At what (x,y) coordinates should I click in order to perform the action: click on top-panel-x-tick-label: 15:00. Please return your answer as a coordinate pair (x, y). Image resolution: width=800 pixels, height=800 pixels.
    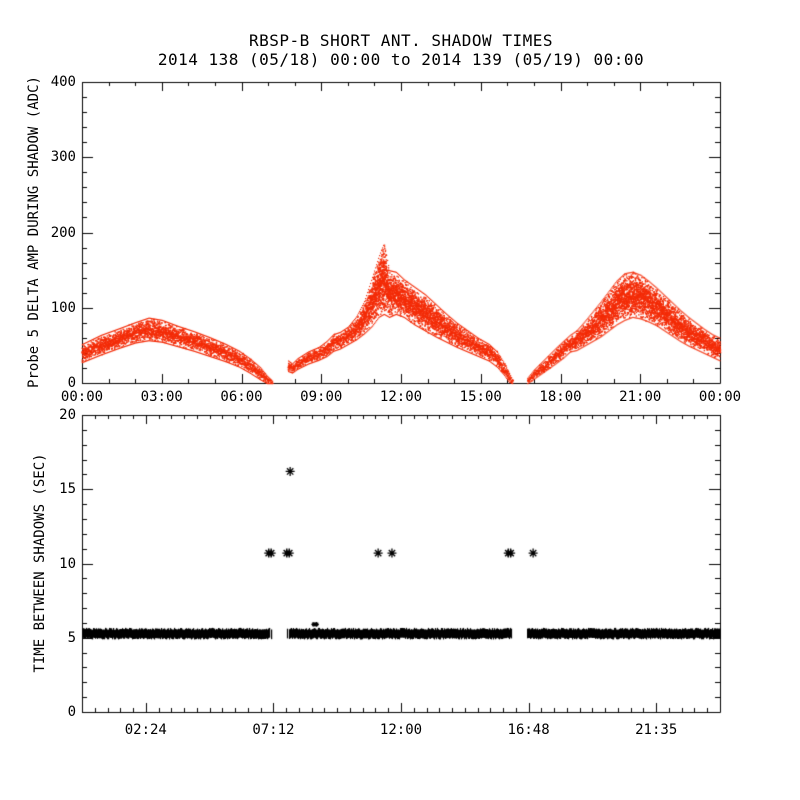
    Looking at the image, I should click on (480, 397).